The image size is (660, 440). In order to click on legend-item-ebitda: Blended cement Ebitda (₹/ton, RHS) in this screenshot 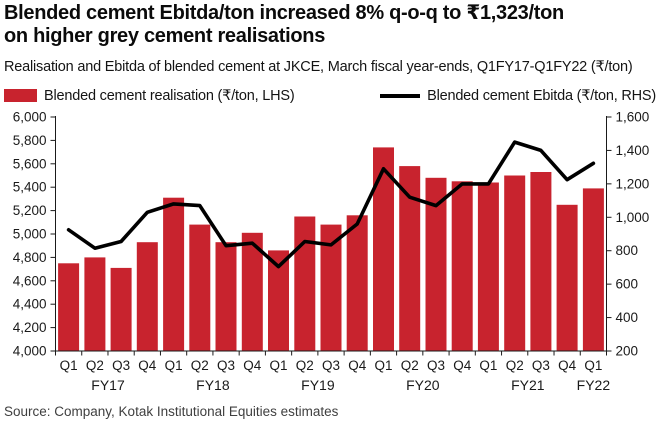, I will do `click(518, 96)`.